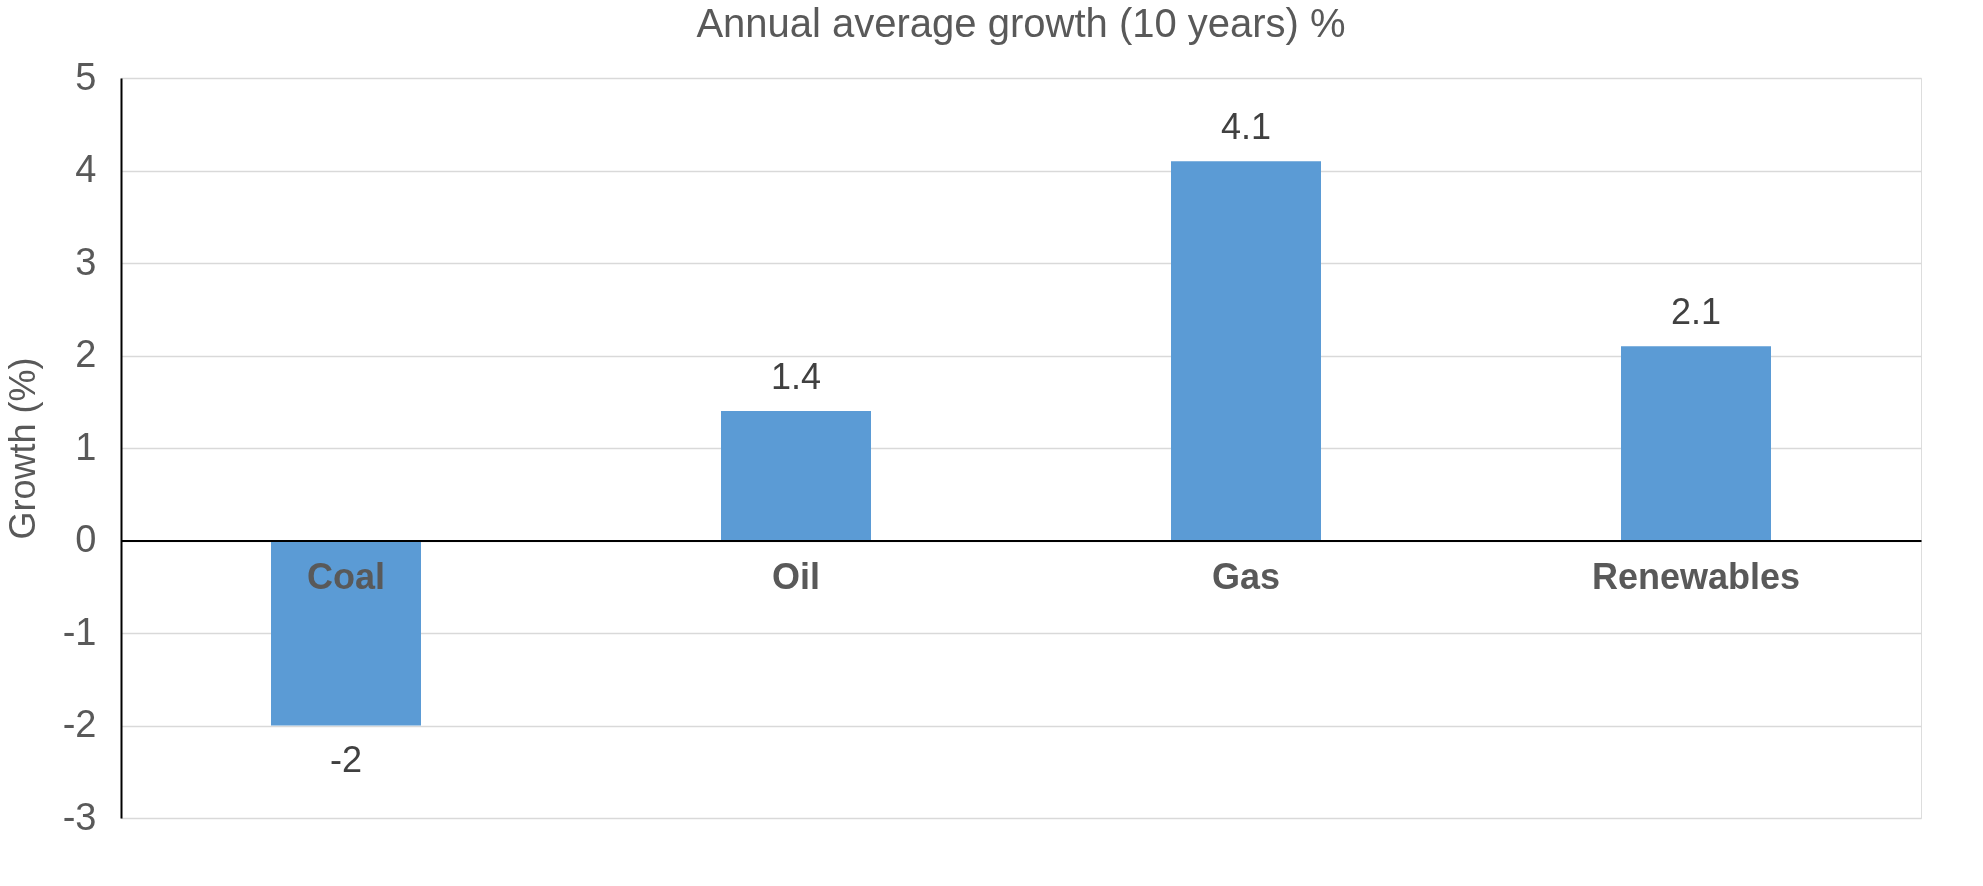 Image resolution: width=1983 pixels, height=886 pixels. I want to click on data-label: 1.4, so click(796, 376).